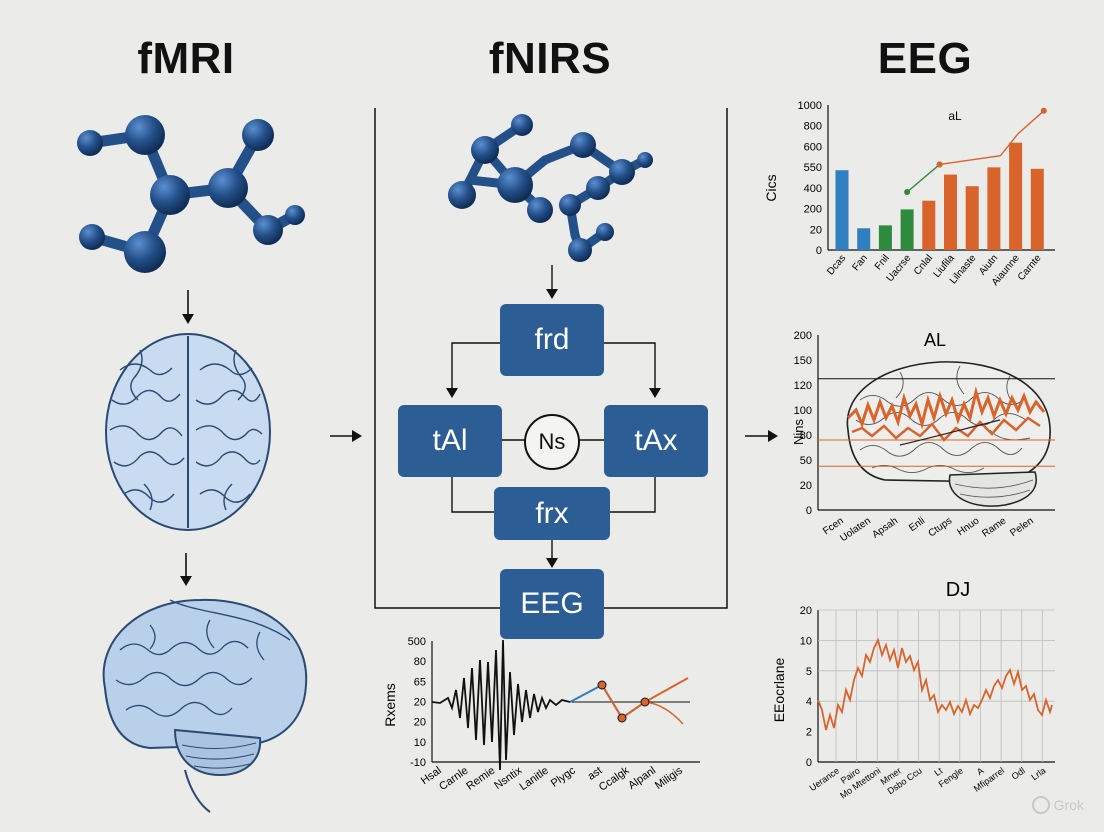 The width and height of the screenshot is (1104, 832). I want to click on frame-left, so click(437, 358).